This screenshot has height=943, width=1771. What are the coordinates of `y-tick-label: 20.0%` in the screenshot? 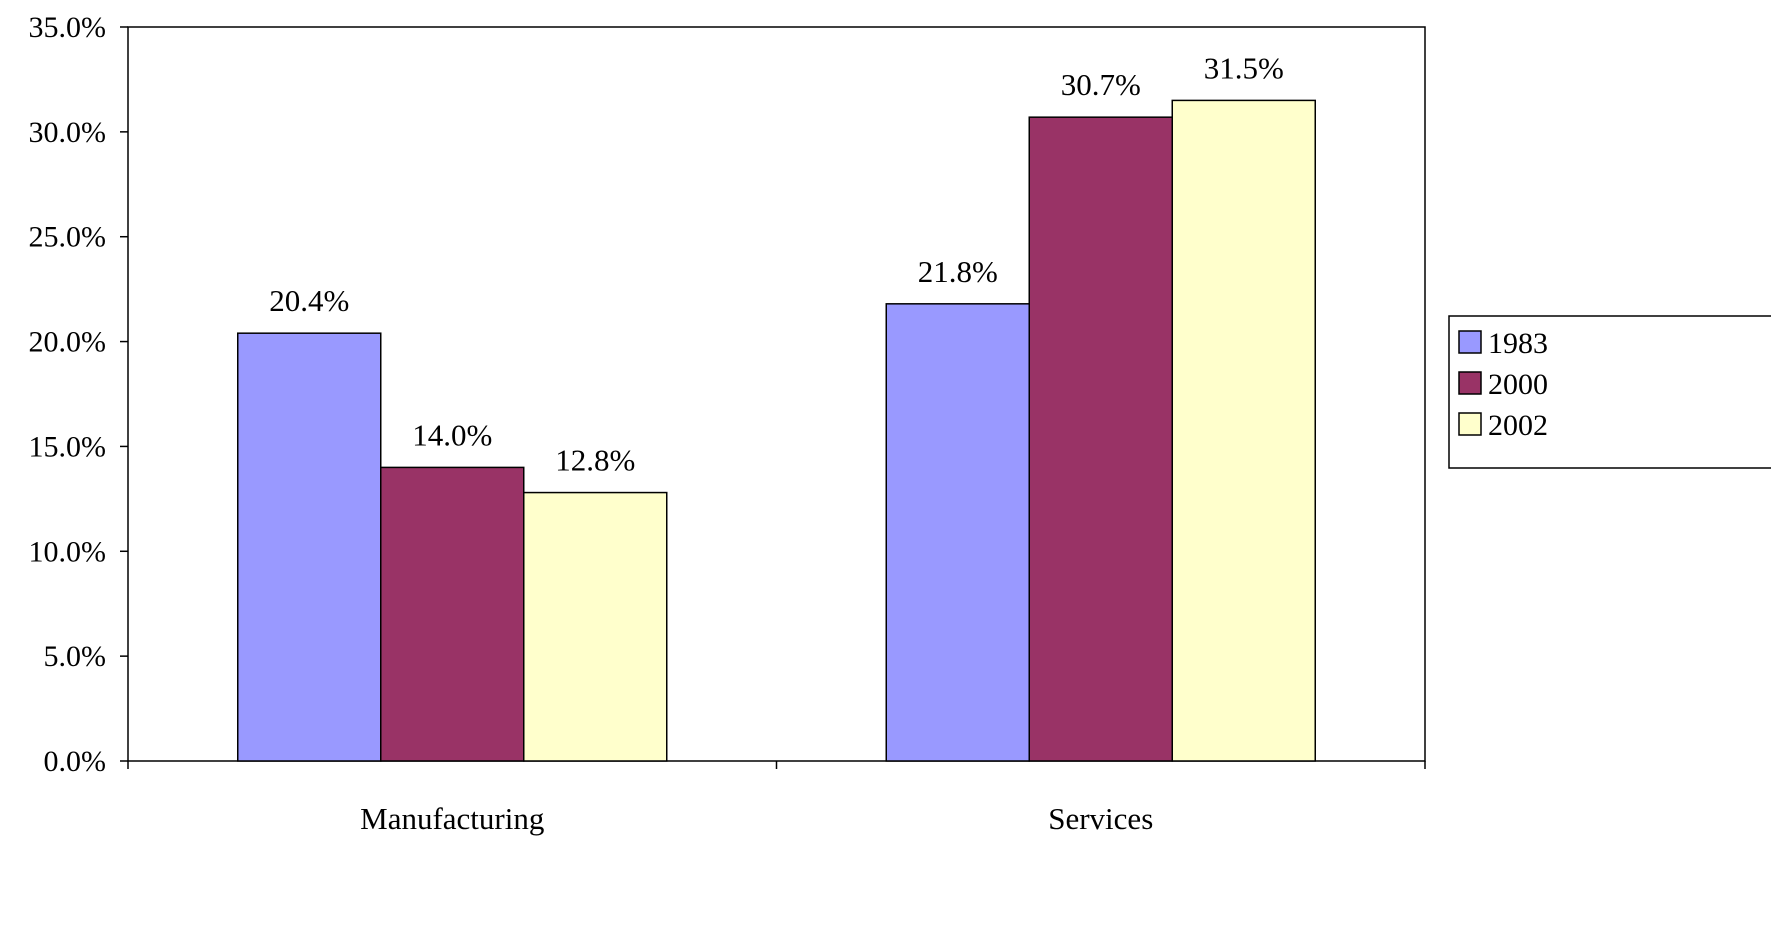 It's located at (68, 342).